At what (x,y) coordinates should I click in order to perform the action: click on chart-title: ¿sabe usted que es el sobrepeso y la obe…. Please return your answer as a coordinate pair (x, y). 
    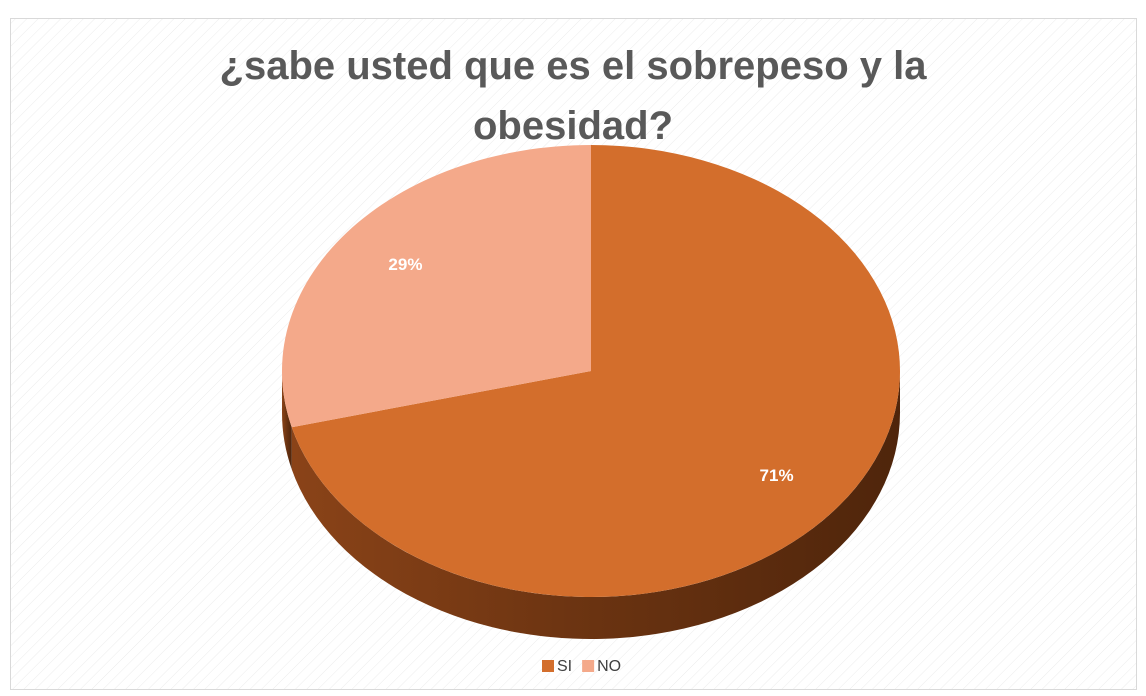
    Looking at the image, I should click on (573, 96).